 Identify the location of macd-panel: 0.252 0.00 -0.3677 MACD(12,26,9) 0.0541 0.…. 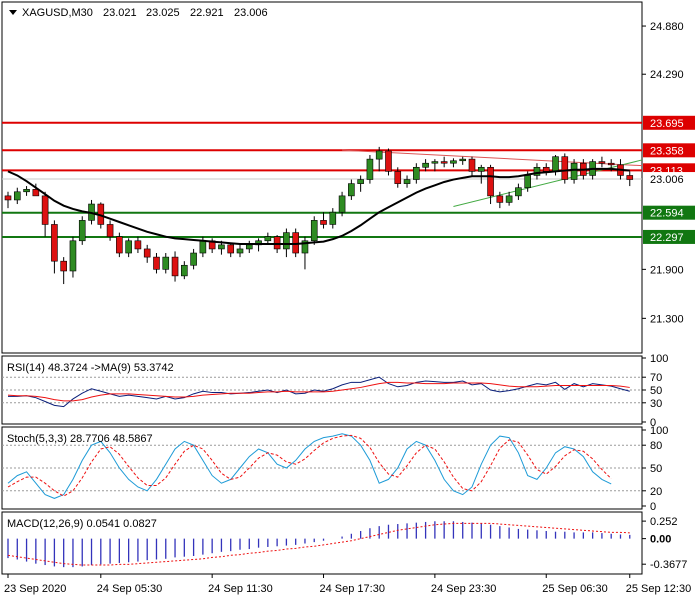
(344, 543).